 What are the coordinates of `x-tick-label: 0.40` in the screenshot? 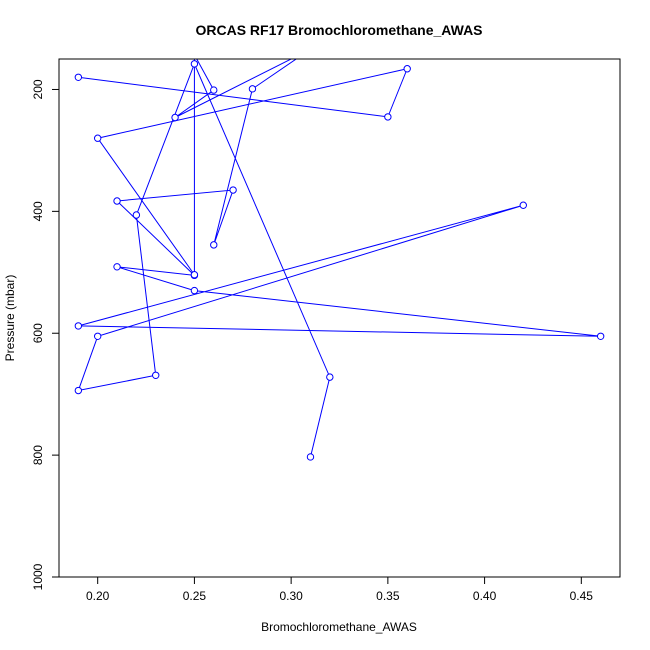 It's located at (485, 596).